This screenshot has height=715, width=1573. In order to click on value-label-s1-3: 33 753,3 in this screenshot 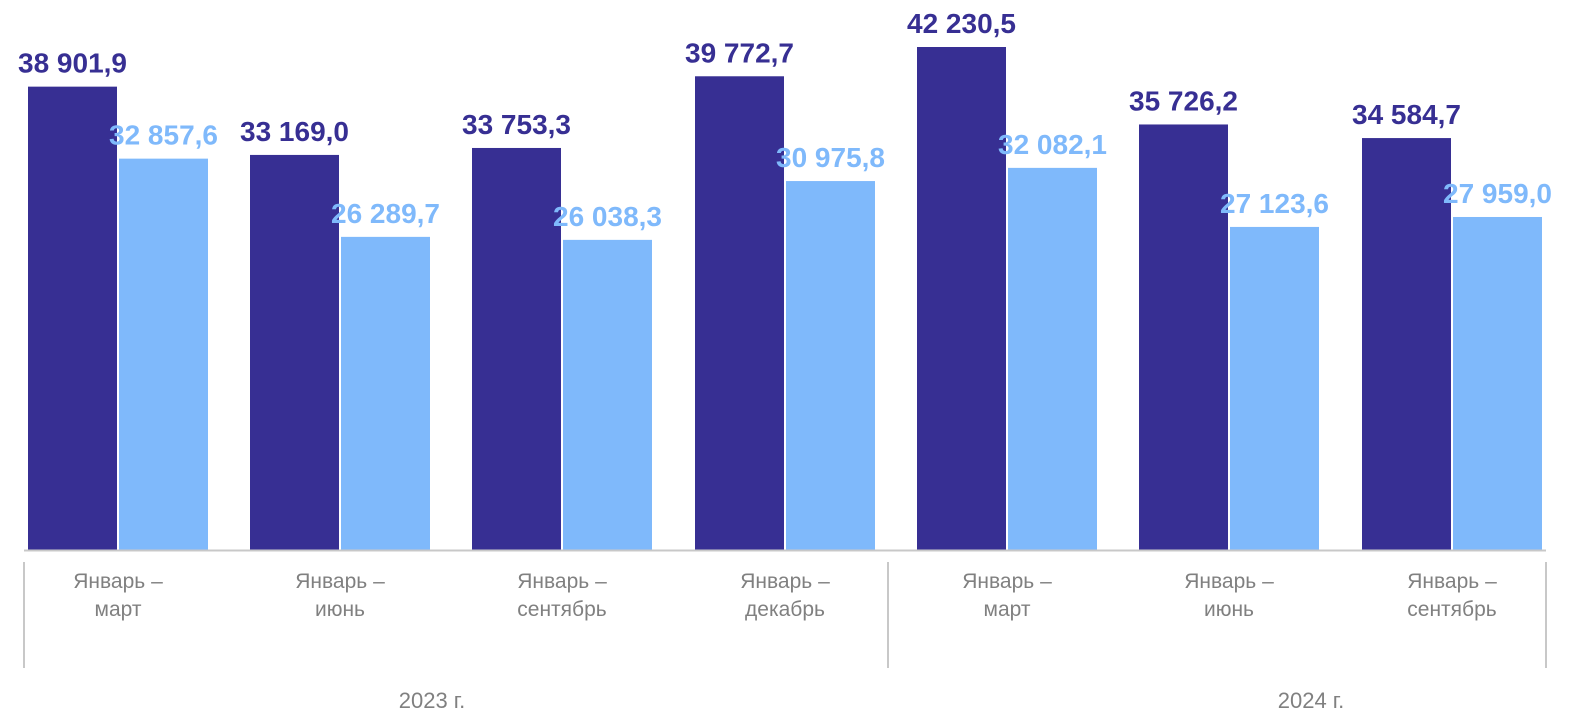, I will do `click(516, 124)`.